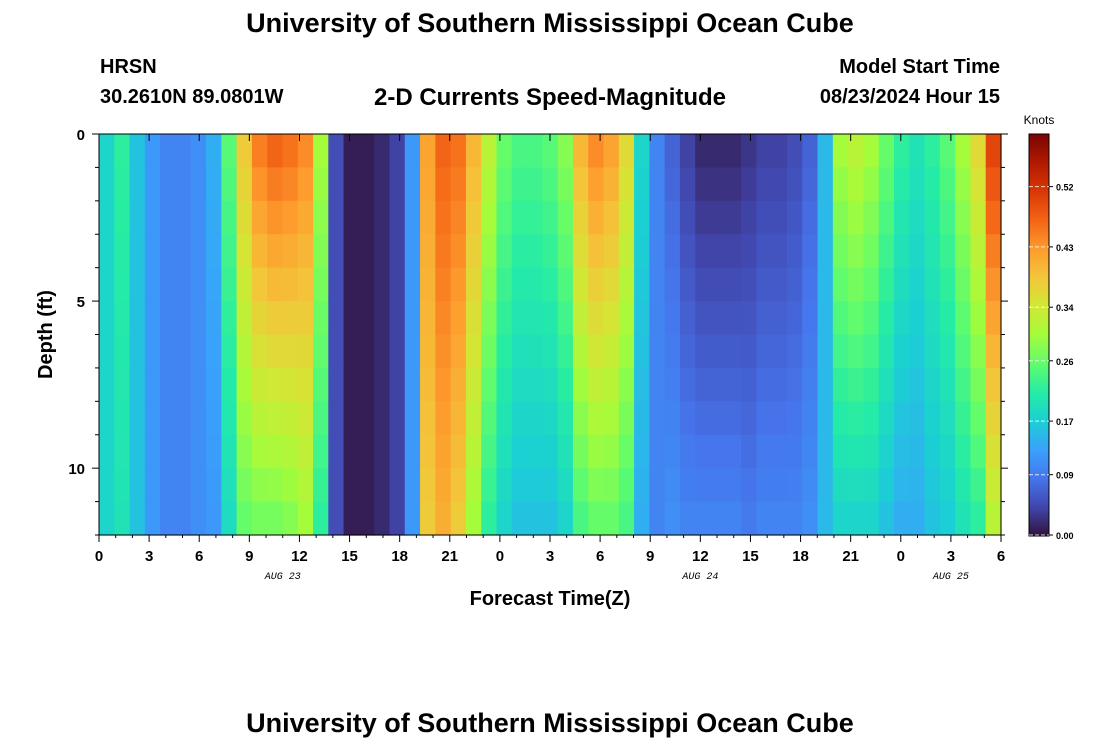 The image size is (1100, 750). Describe the element at coordinates (149, 556) in the screenshot. I see `x-tick-label: 3` at that location.